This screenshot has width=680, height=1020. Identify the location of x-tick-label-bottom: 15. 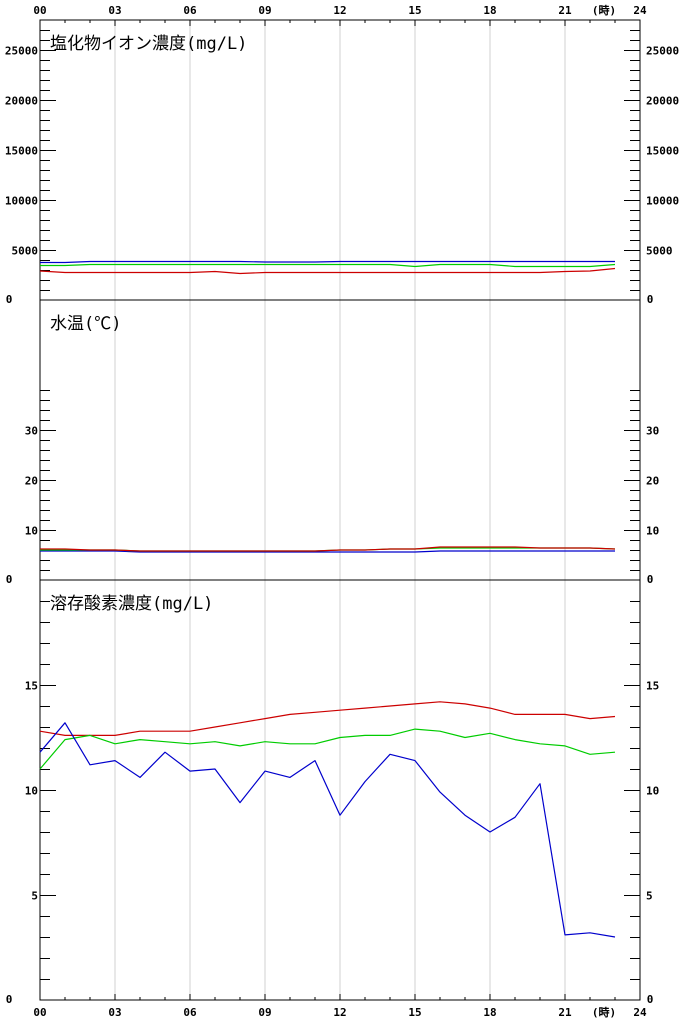
(414, 1012).